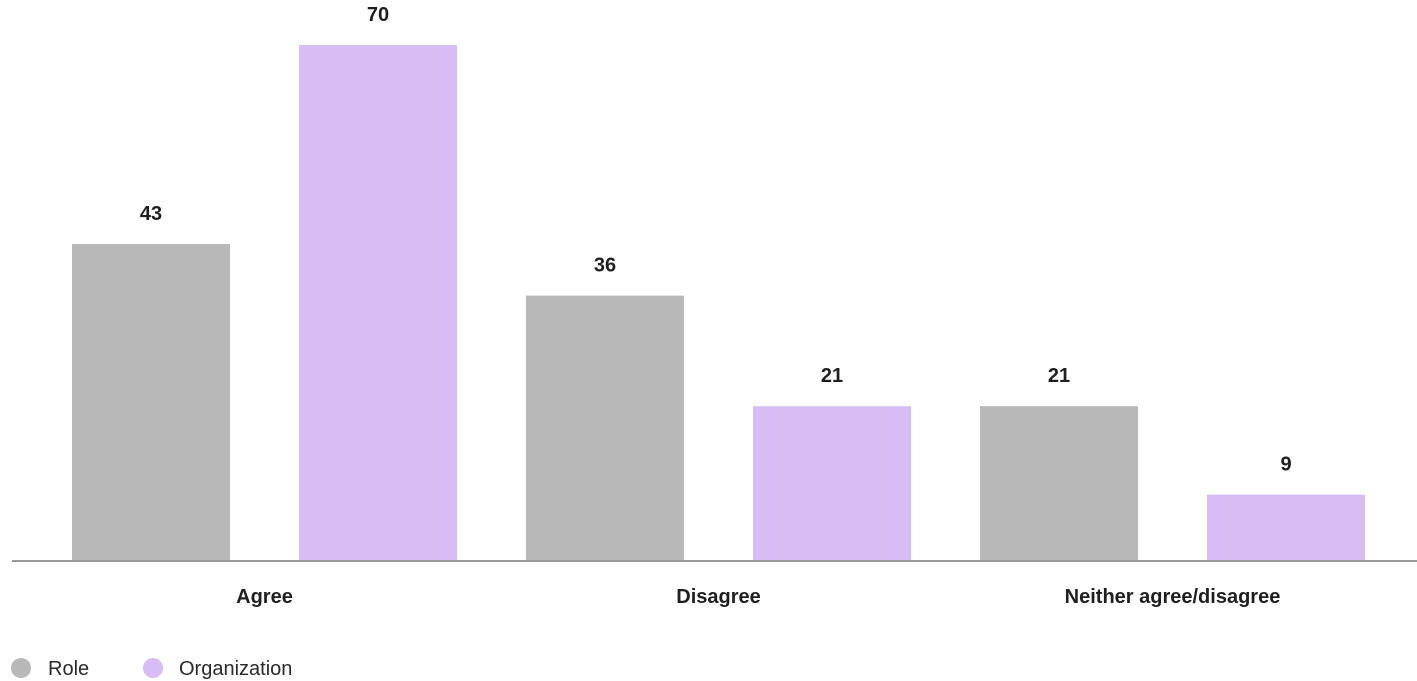 Image resolution: width=1417 pixels, height=681 pixels. I want to click on bar-disagree-role, so click(605, 428).